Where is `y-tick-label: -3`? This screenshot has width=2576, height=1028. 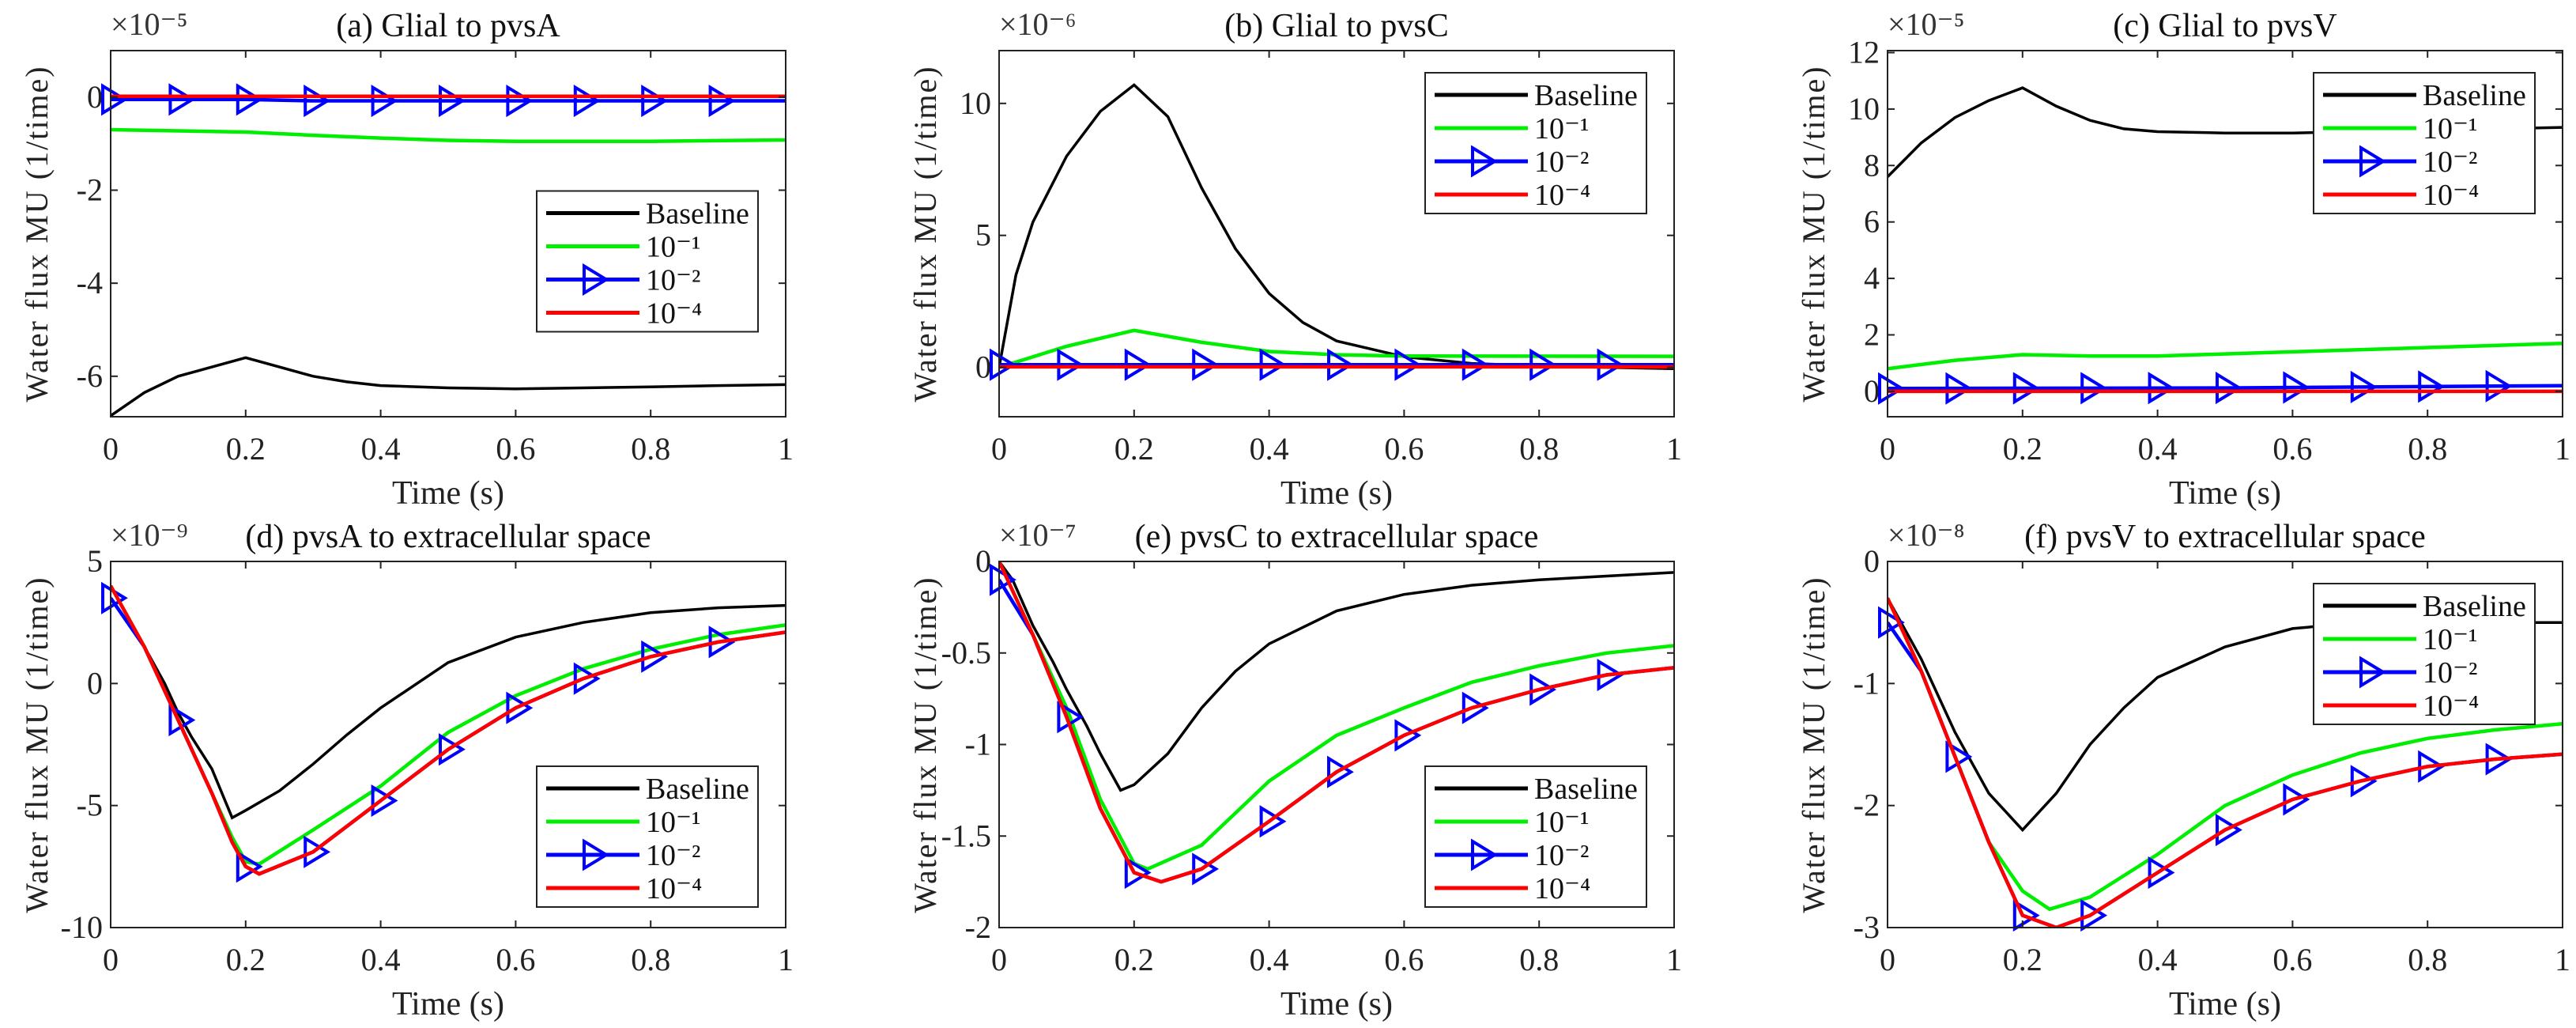 y-tick-label: -3 is located at coordinates (1867, 927).